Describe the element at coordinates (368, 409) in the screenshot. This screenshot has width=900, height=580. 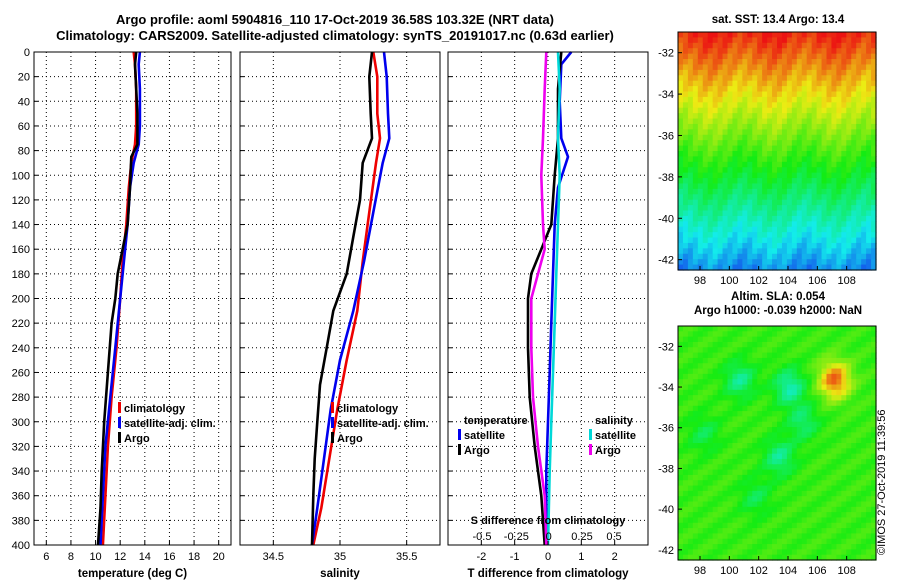
I see `salinity-legend-label: climatology` at that location.